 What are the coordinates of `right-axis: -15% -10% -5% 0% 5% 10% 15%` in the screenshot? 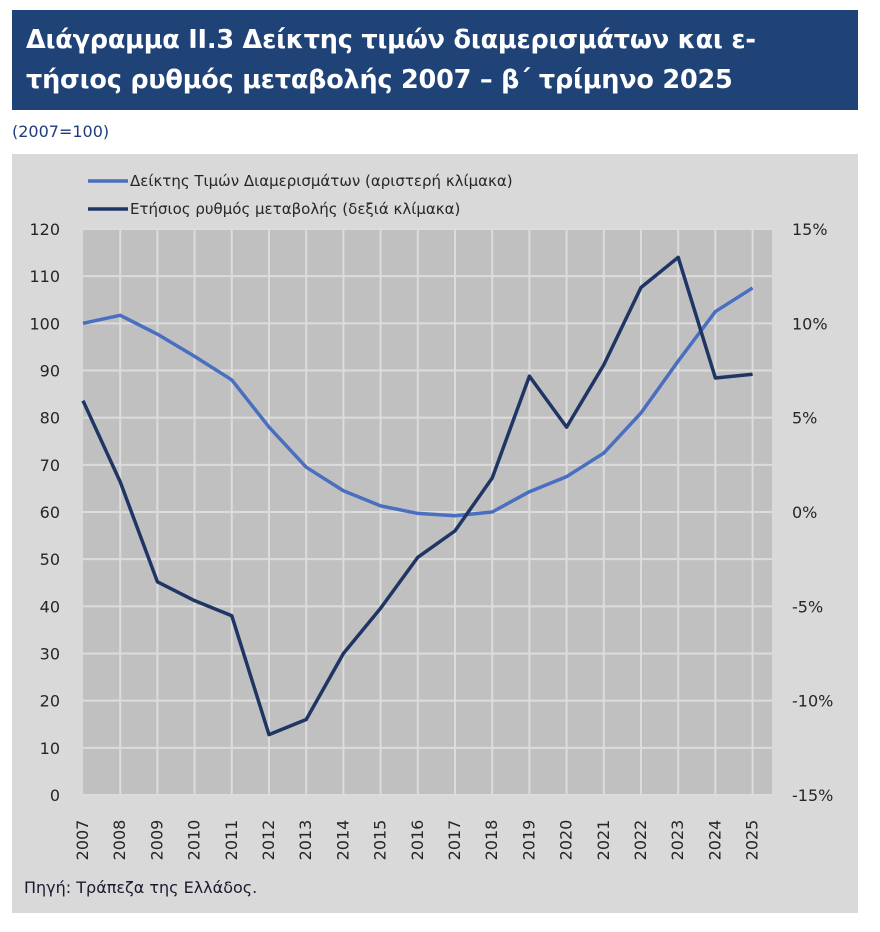 It's located at (812, 512).